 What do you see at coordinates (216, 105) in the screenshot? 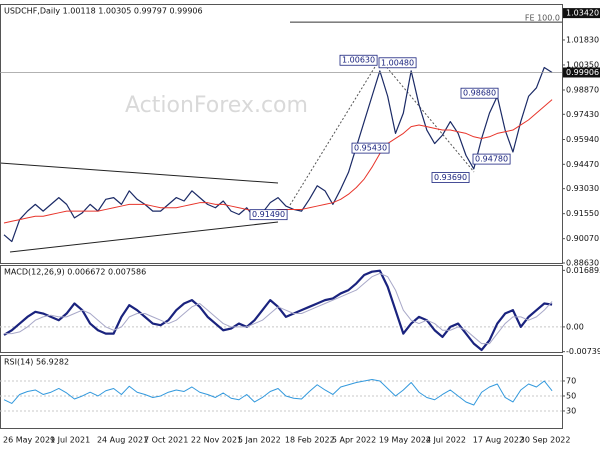
I see `watermark: ActionForex.com` at bounding box center [216, 105].